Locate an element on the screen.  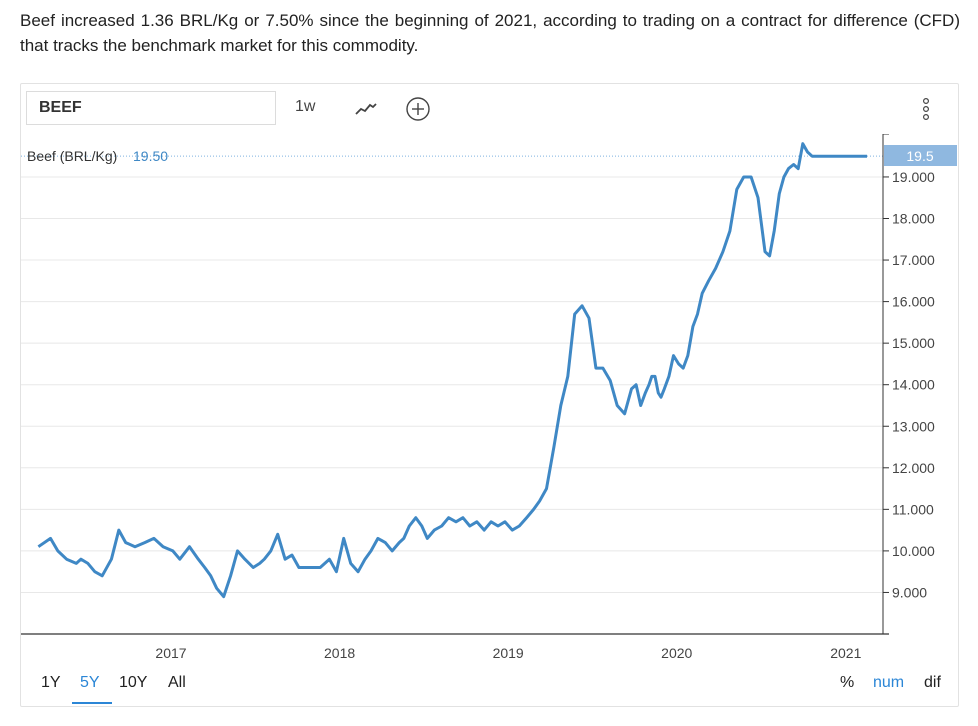
y-tick-label: 19.000 is located at coordinates (913, 177).